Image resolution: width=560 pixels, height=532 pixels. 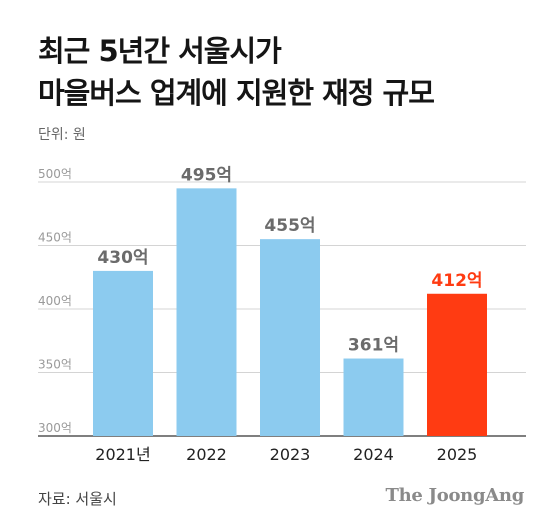 I want to click on brand-logo: The JoongAng, so click(x=455, y=495).